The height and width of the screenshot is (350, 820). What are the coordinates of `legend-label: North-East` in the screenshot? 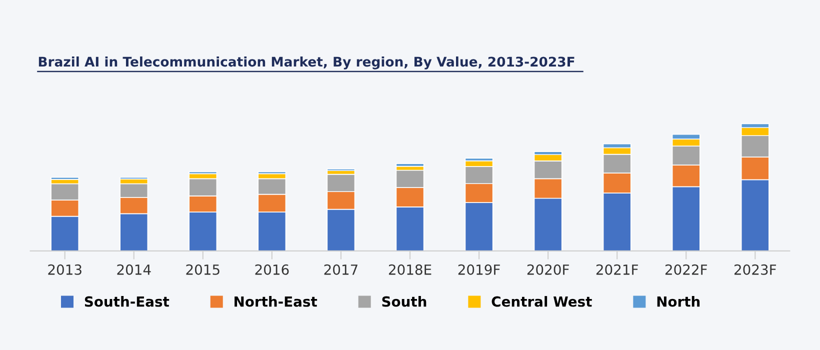 It's located at (276, 301).